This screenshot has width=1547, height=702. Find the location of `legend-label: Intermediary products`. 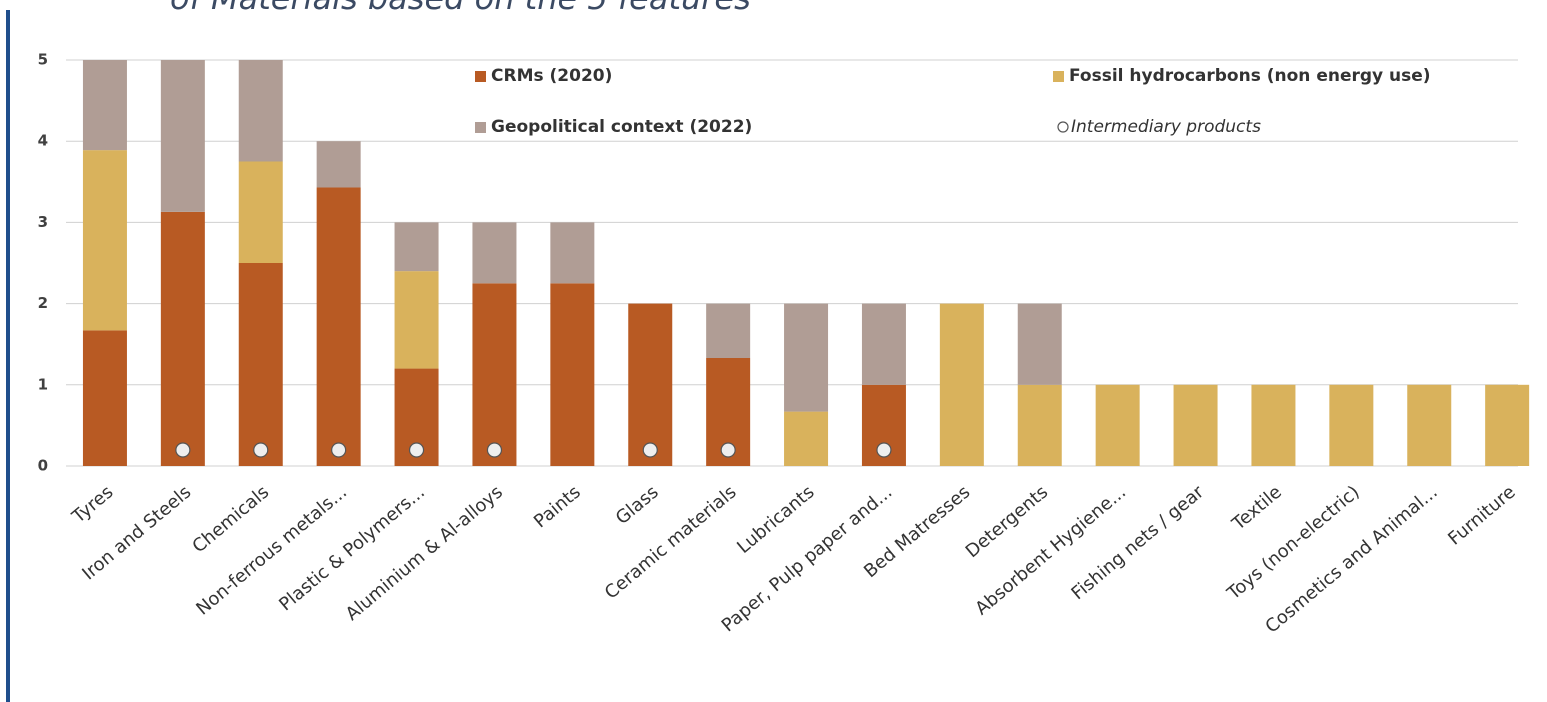

legend-label: Intermediary products is located at coordinates (1166, 127).